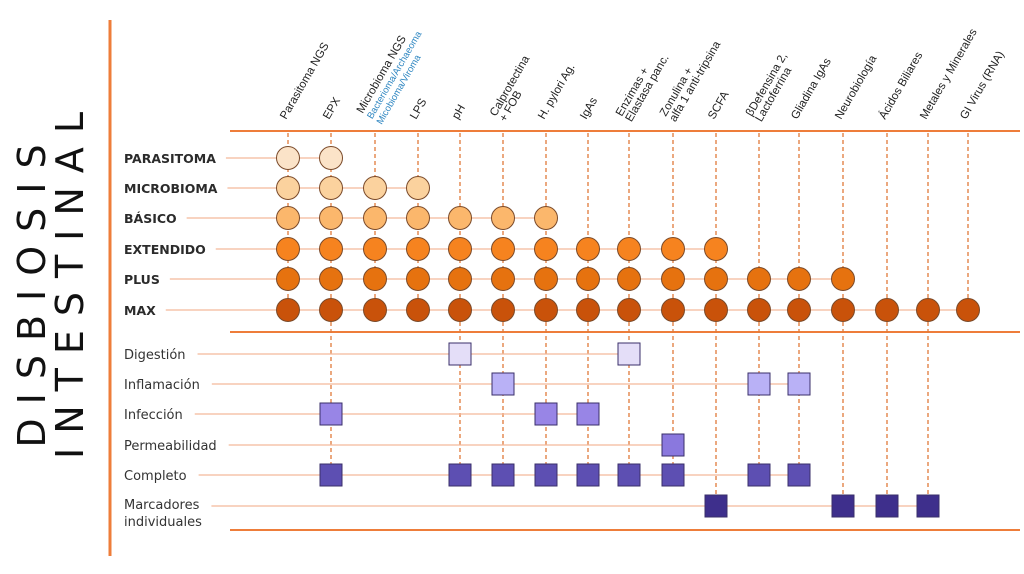  I want to click on column-header: Calprotectina+ FOB, so click(510, 88).